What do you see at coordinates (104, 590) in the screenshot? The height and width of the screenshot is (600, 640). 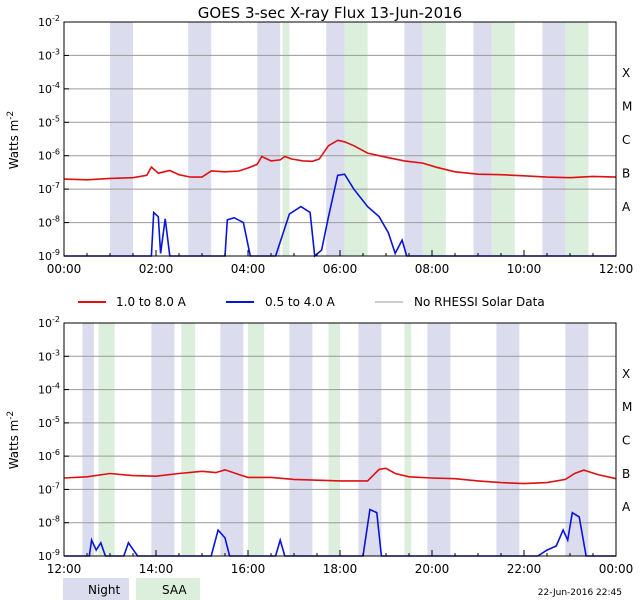 I see `night-label: Night` at bounding box center [104, 590].